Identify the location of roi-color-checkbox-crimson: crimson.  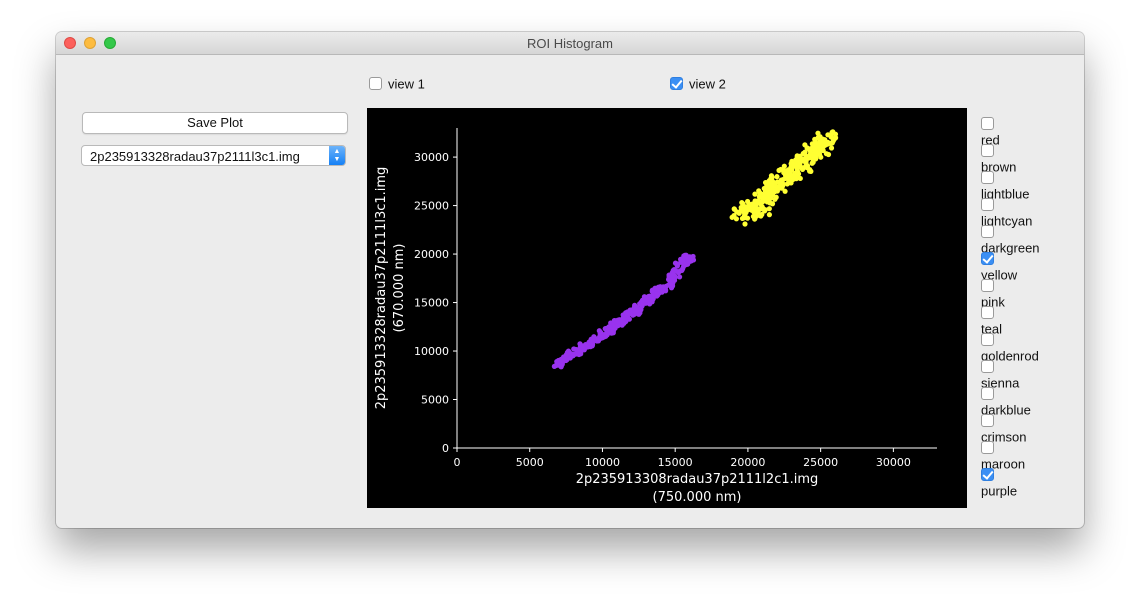
(1004, 429).